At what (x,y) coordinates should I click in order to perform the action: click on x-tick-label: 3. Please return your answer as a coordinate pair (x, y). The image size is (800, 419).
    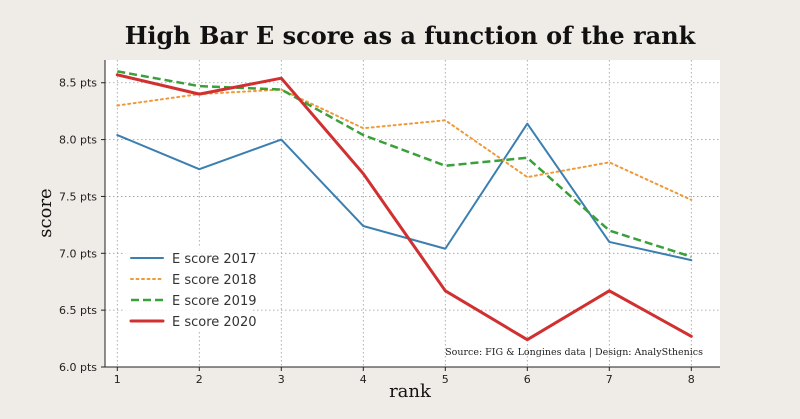
    Looking at the image, I should click on (281, 379).